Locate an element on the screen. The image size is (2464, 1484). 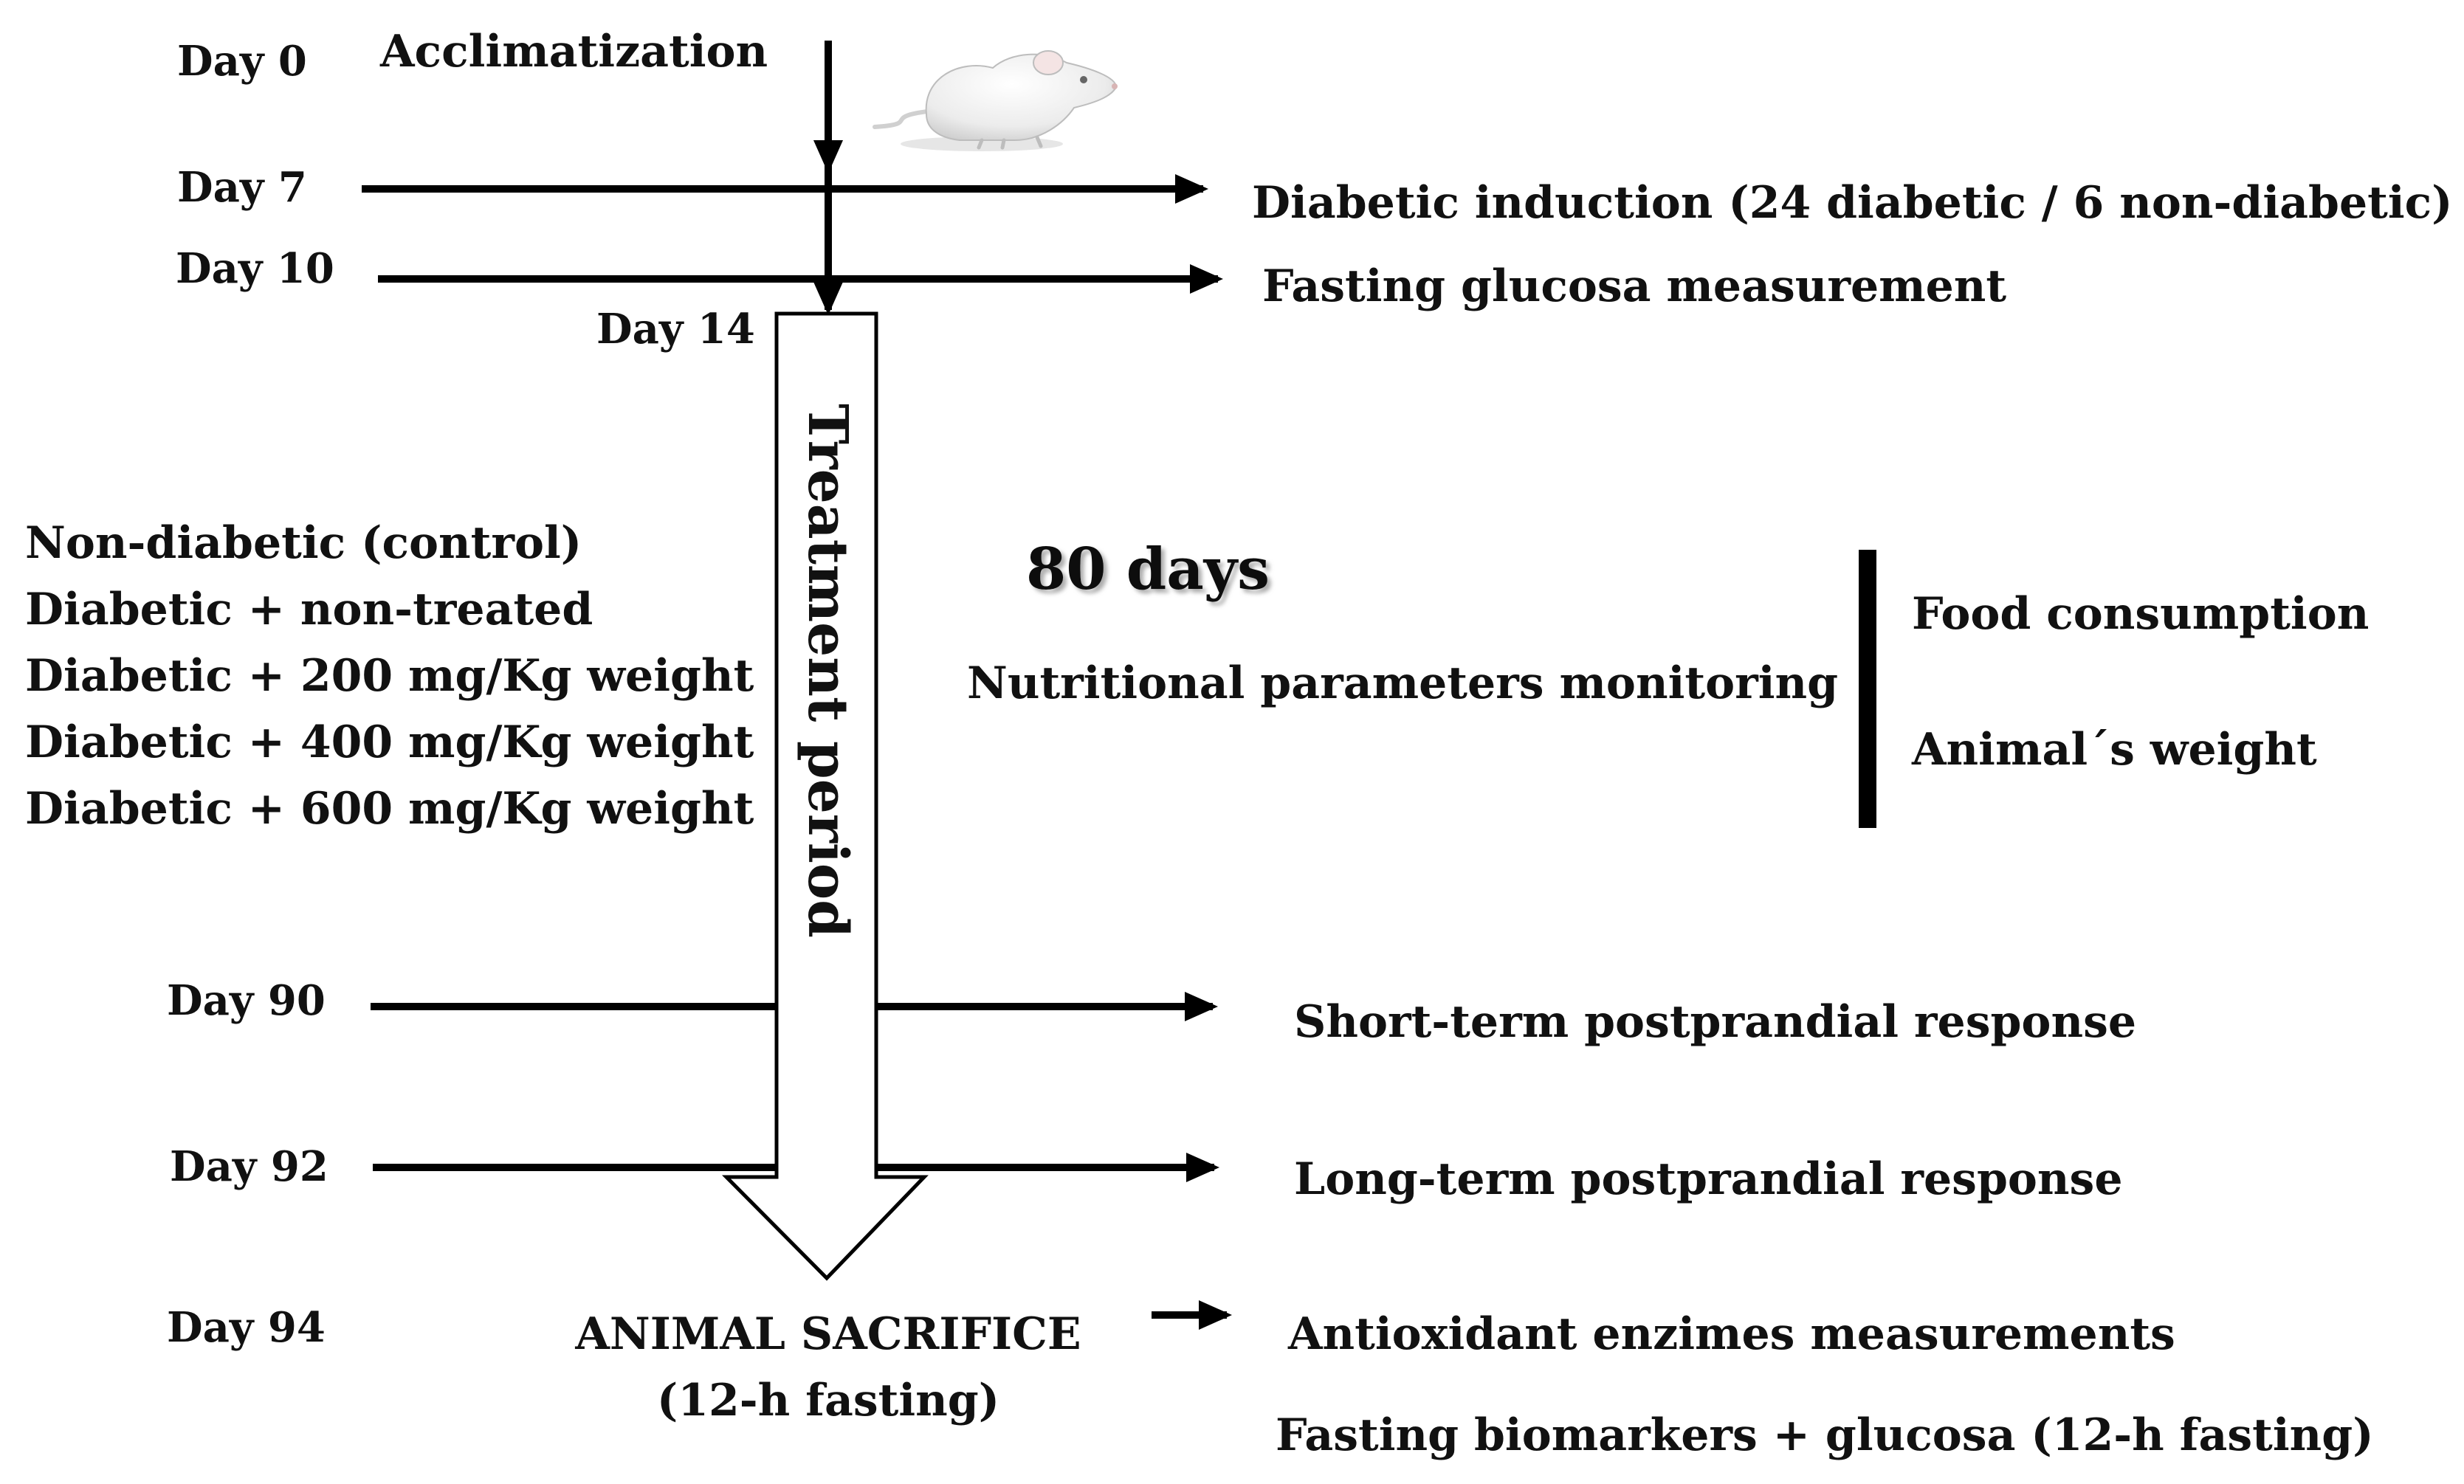
group-non-diabetic-control: Non-diabetic (control) is located at coordinates (303, 543).